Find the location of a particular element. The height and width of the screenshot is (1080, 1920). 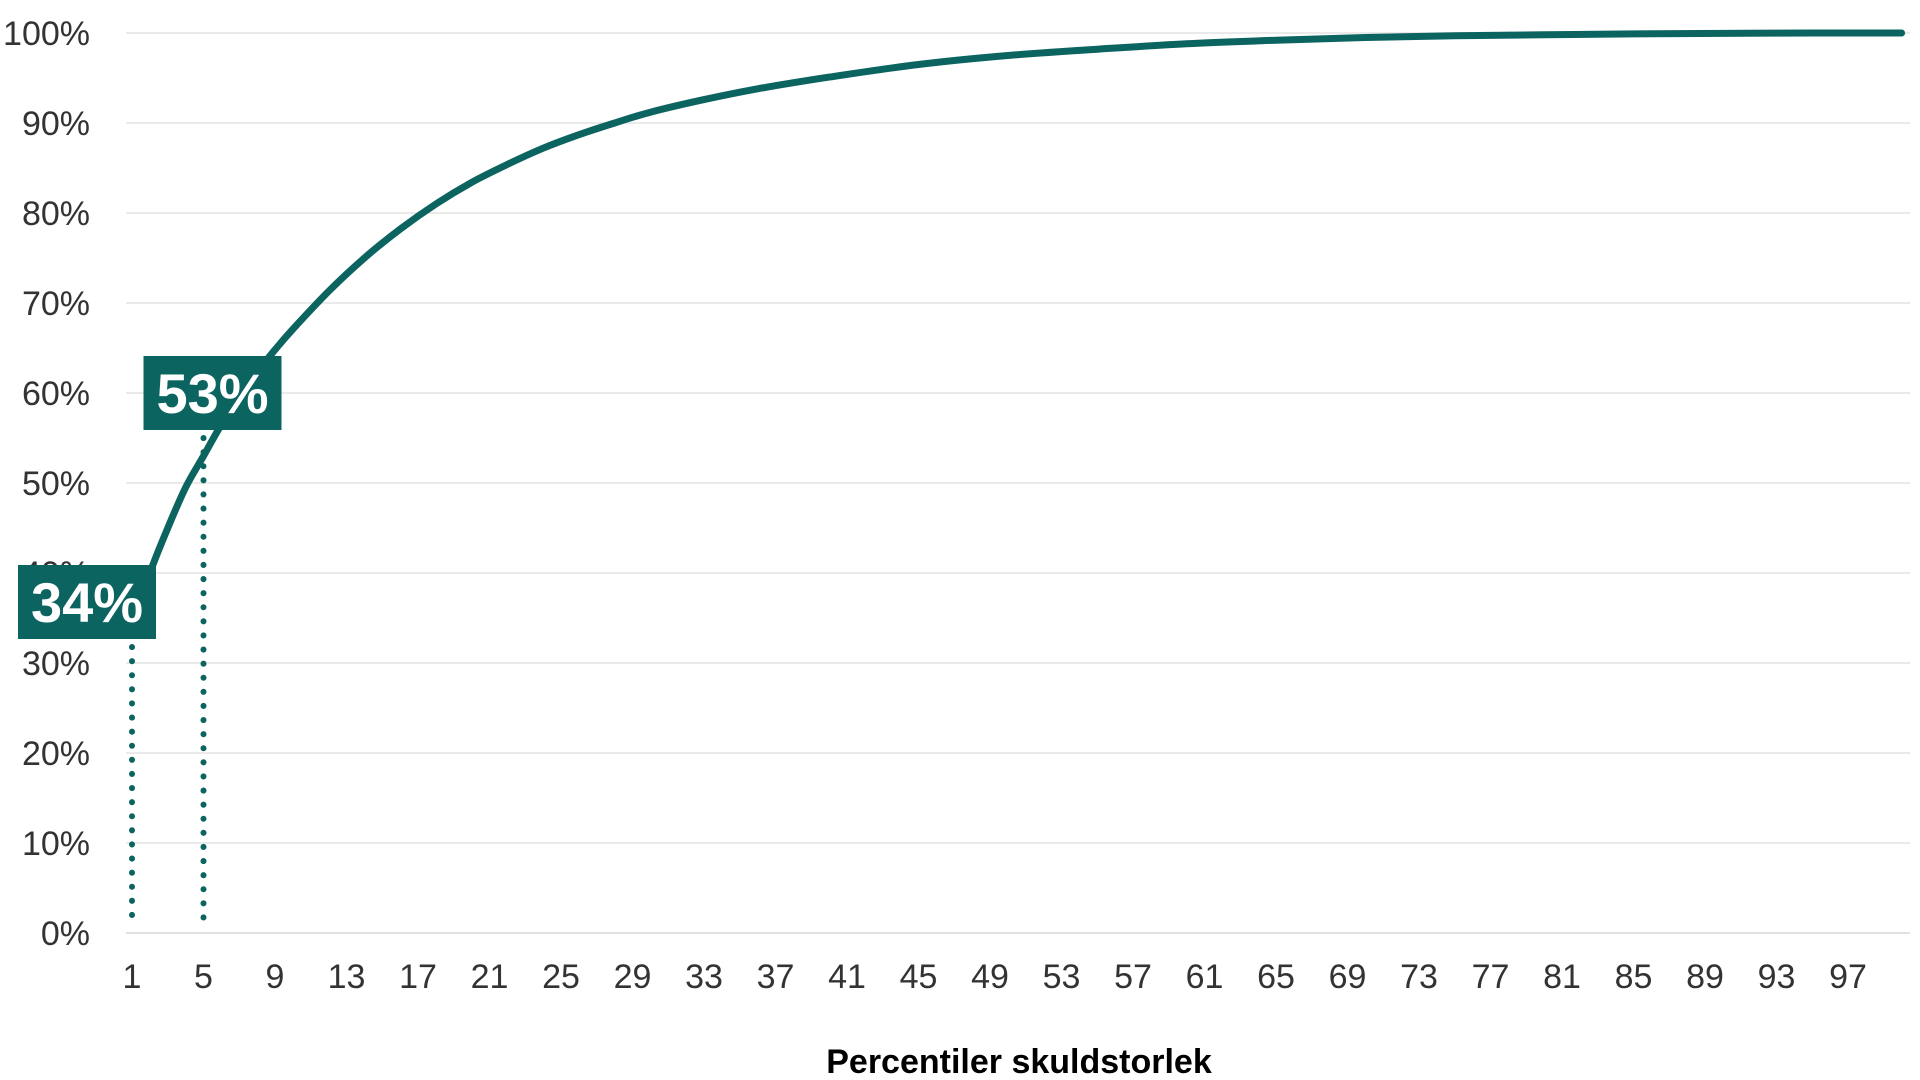

y-tick-label: 90% is located at coordinates (56, 124).